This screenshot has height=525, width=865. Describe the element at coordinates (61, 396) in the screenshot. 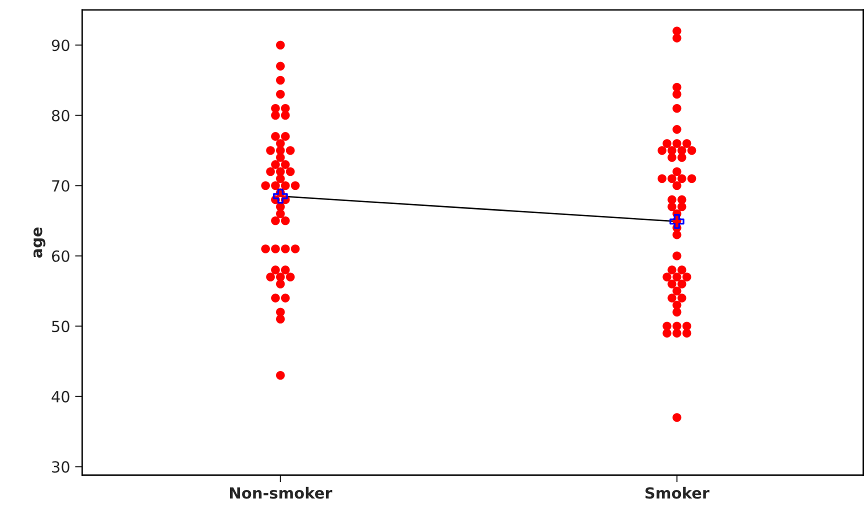

I see `y-tick-label: 40` at that location.